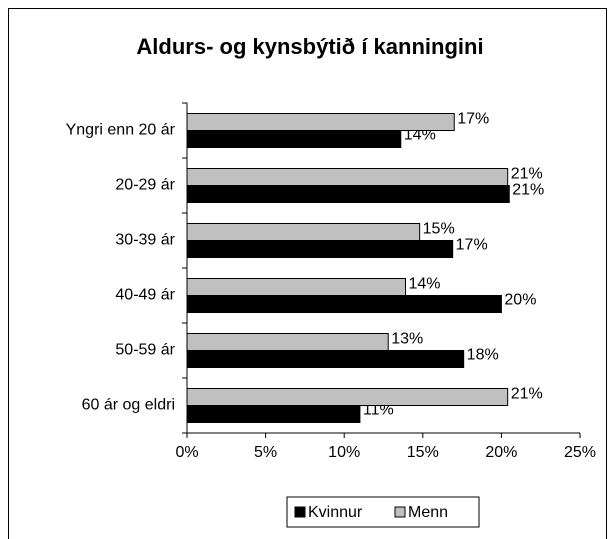  Describe the element at coordinates (423, 452) in the screenshot. I see `x-tick-label: 15%` at that location.